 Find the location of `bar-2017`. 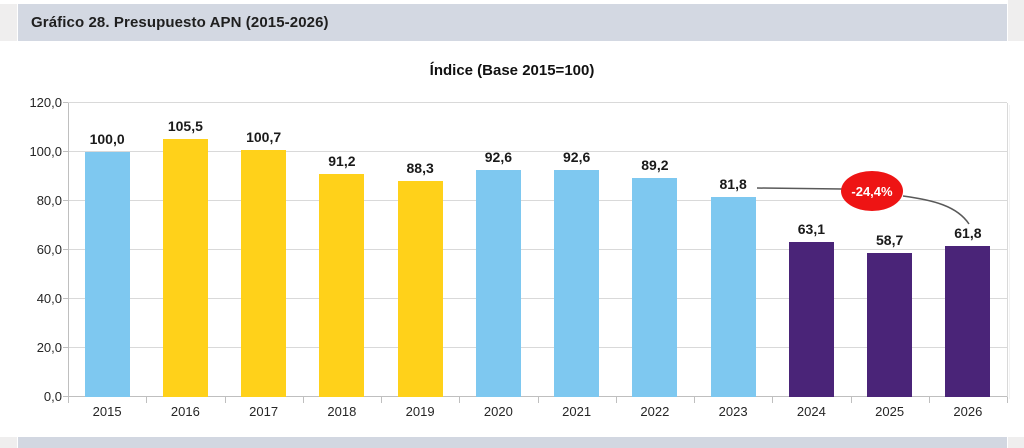

bar-2017 is located at coordinates (264, 273).